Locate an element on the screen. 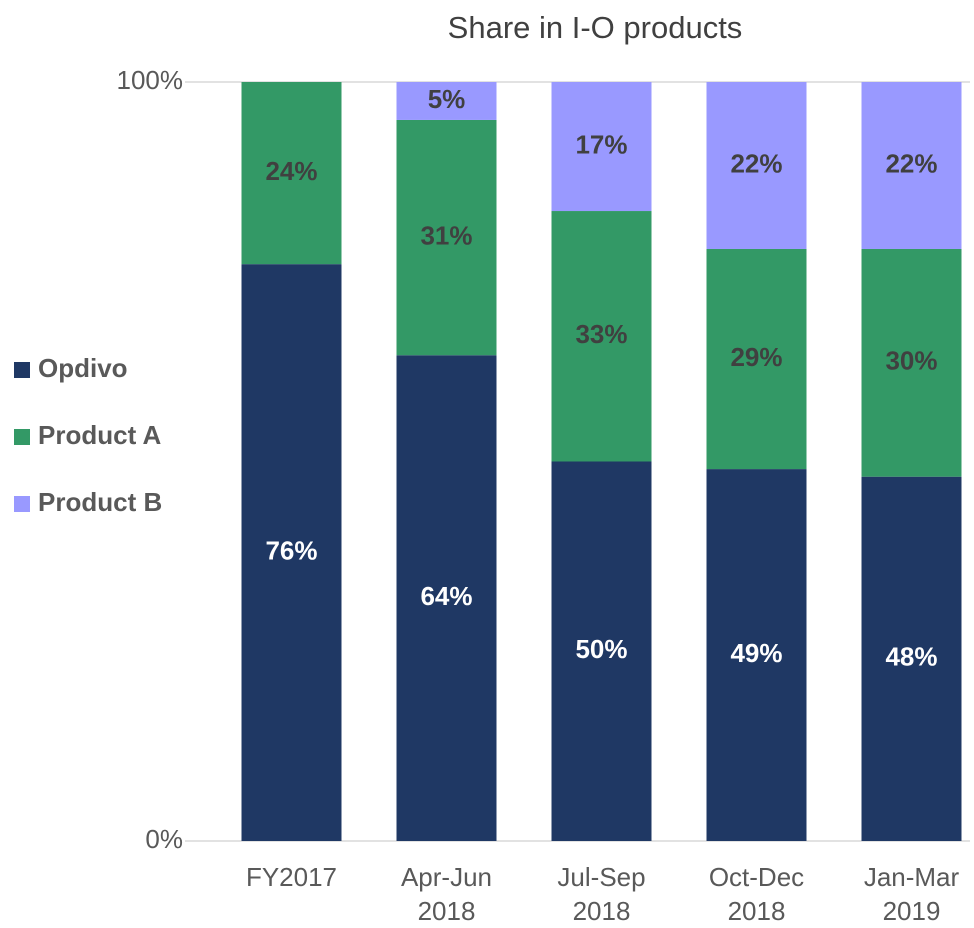 This screenshot has height=928, width=974. data-label: 76% is located at coordinates (291, 550).